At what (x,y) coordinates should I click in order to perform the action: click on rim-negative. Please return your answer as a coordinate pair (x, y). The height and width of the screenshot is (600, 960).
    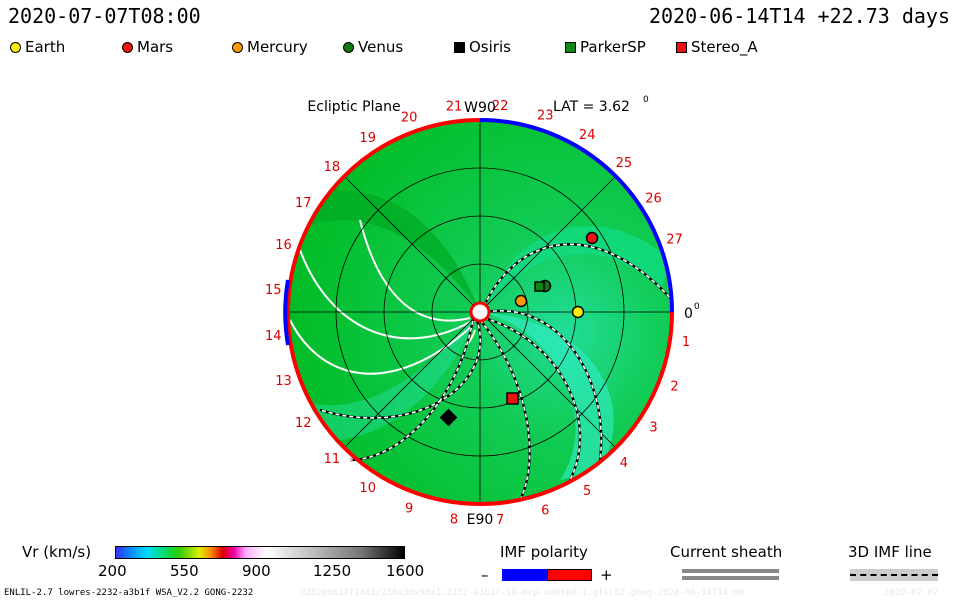
    Looking at the image, I should click on (576, 215).